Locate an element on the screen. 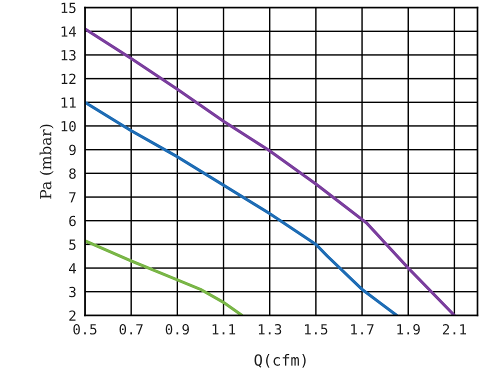 Image resolution: width=500 pixels, height=380 pixels. x-tick-label: 0.9 is located at coordinates (177, 329).